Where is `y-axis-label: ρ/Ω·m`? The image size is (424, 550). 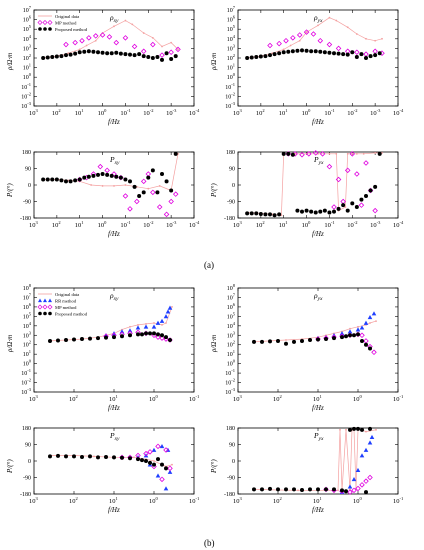 y-axis-label: ρ/Ω·m is located at coordinates (10, 62).